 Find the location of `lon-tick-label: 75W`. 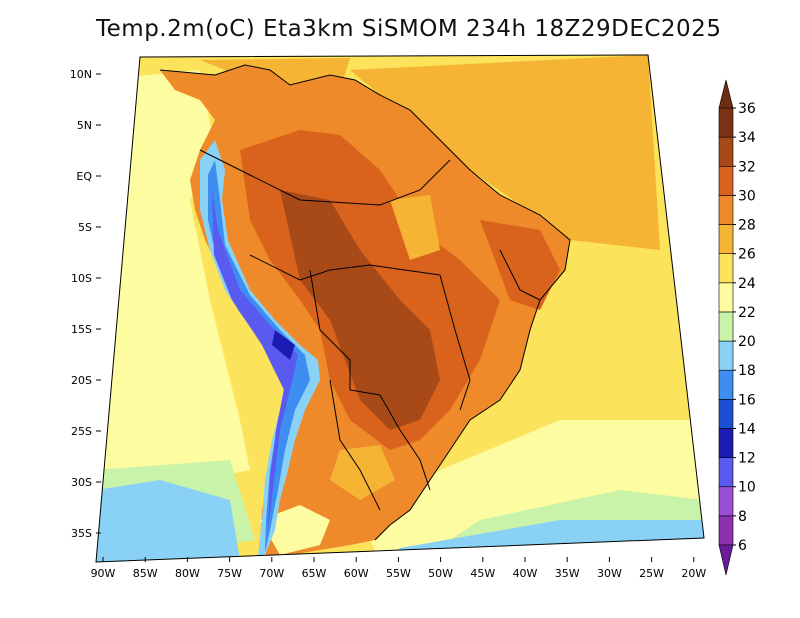

lon-tick-label: 75W is located at coordinates (229, 573).